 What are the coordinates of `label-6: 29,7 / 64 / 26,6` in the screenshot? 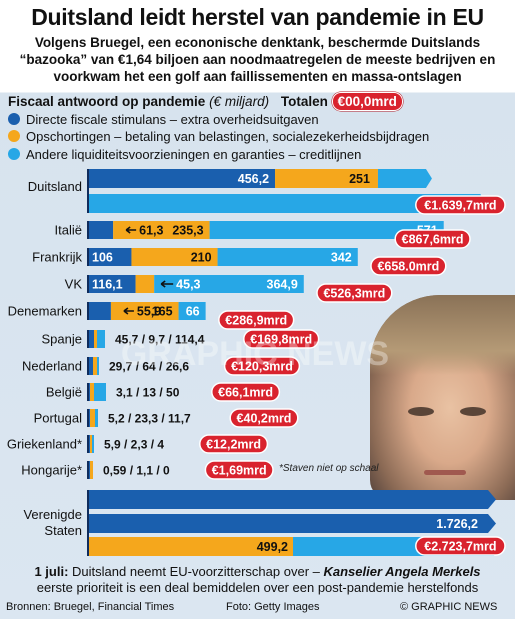 It's located at (149, 367).